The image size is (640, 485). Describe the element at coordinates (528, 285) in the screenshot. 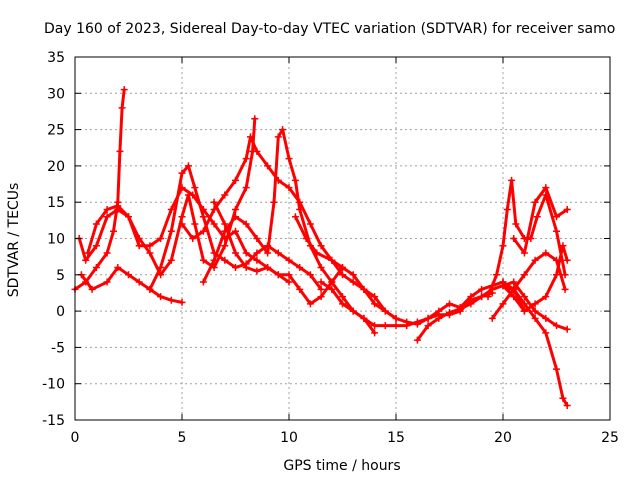

I see `series-trace-sat-m` at that location.